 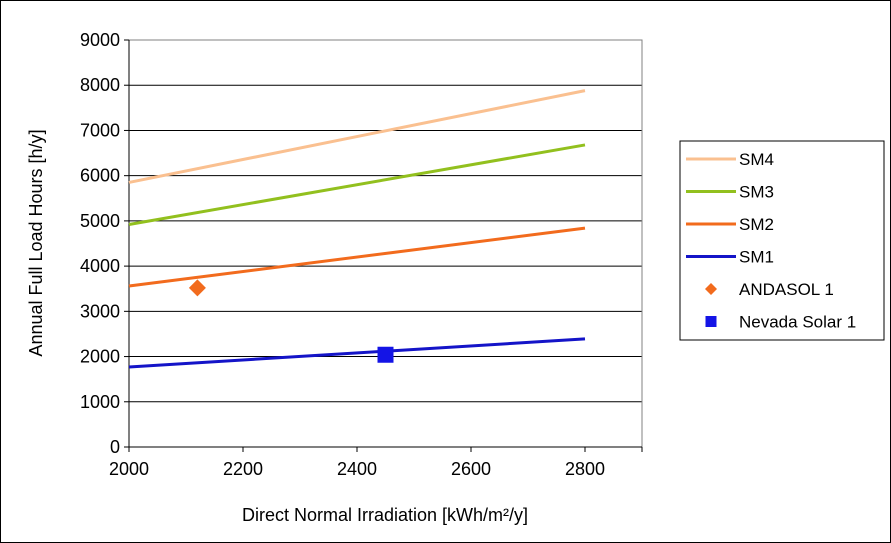 I want to click on legend-label-sm4: SM4, so click(x=756, y=159).